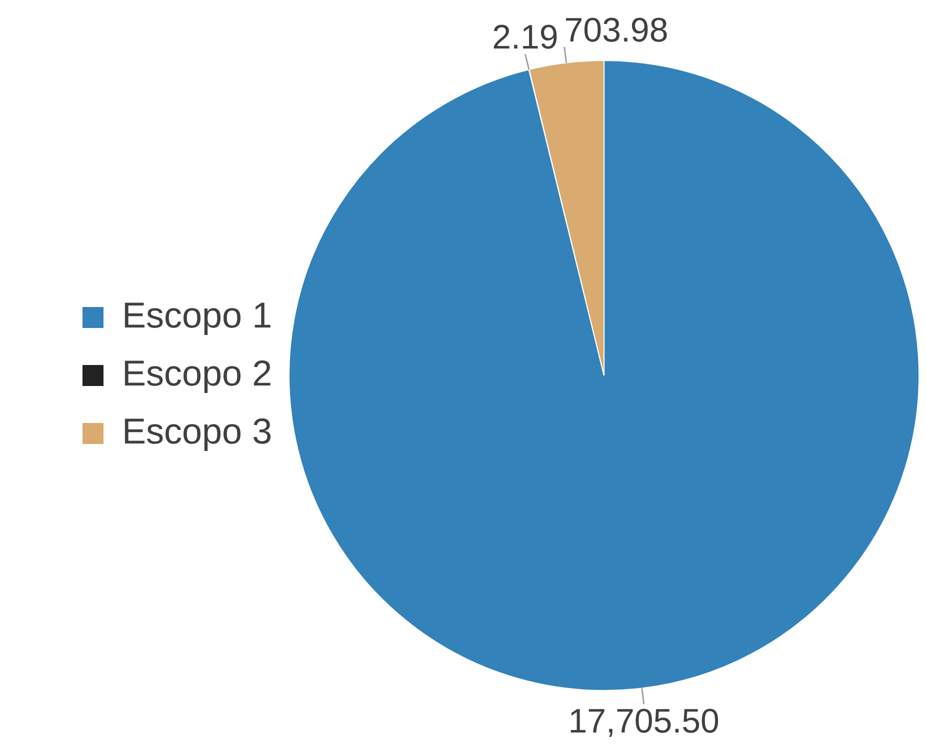 Image resolution: width=926 pixels, height=753 pixels. I want to click on legend-label: Escopo 1, so click(197, 315).